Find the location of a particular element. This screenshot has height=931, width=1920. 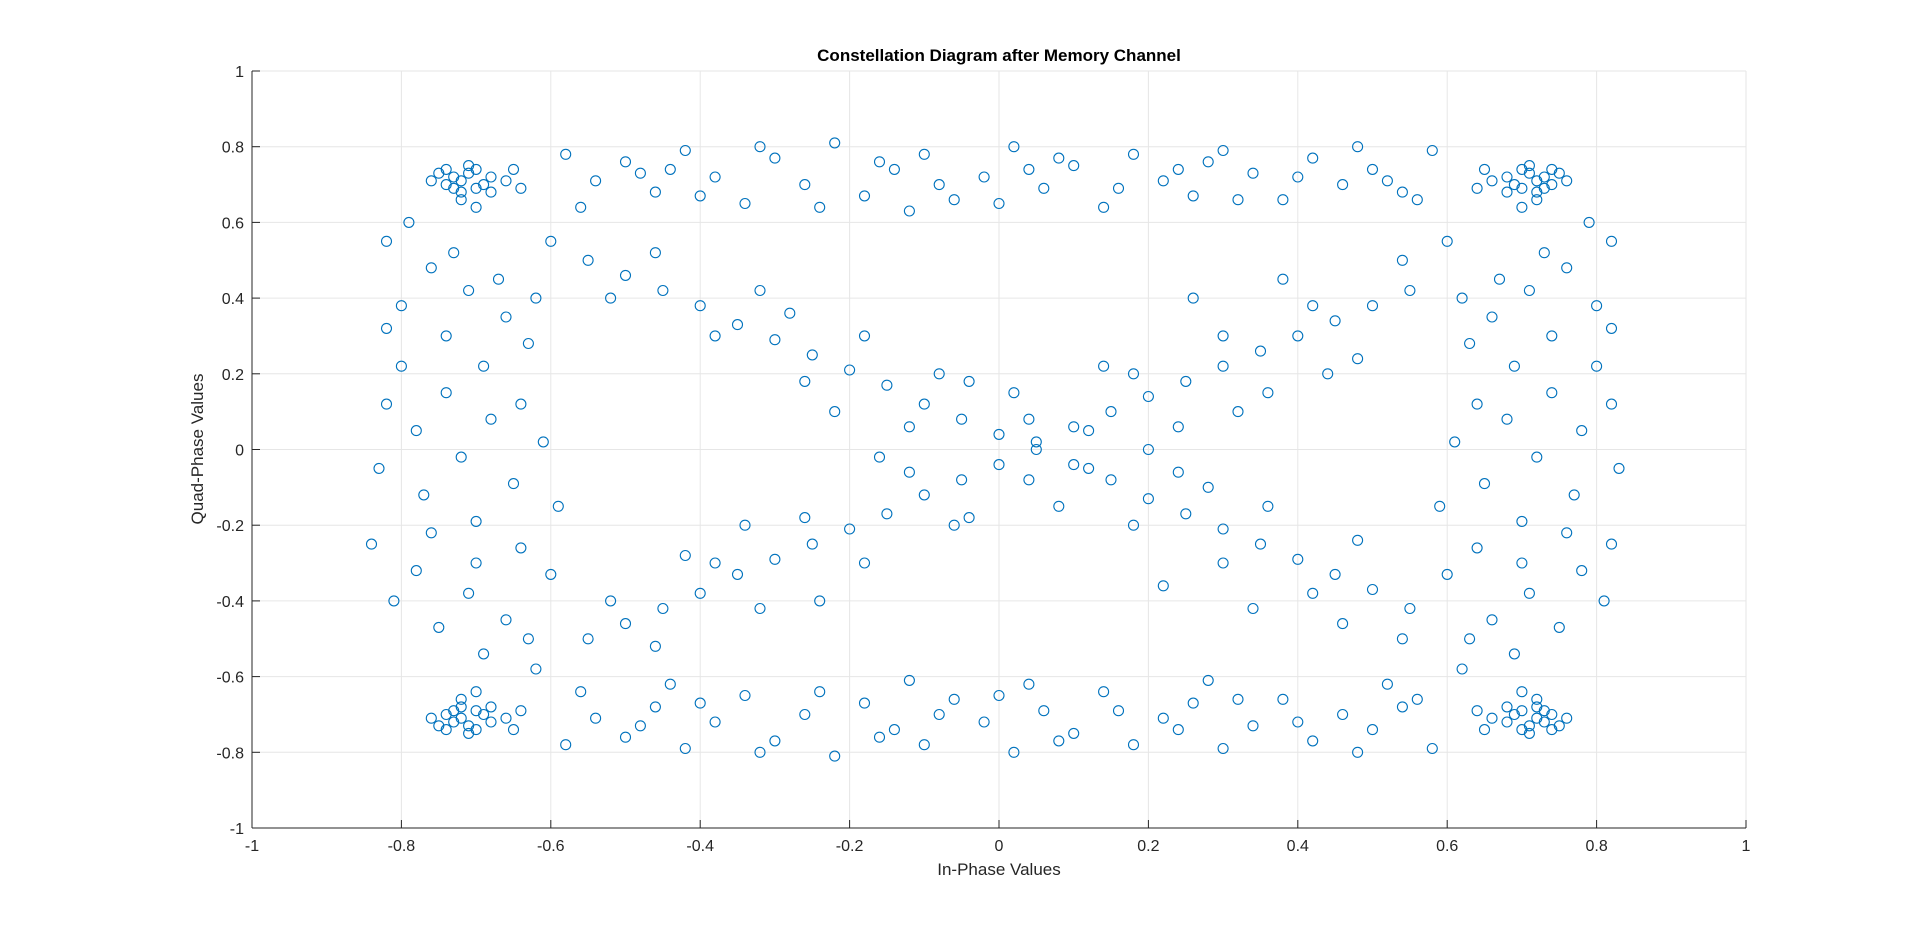

x-tick-label: -0.8 is located at coordinates (402, 846).